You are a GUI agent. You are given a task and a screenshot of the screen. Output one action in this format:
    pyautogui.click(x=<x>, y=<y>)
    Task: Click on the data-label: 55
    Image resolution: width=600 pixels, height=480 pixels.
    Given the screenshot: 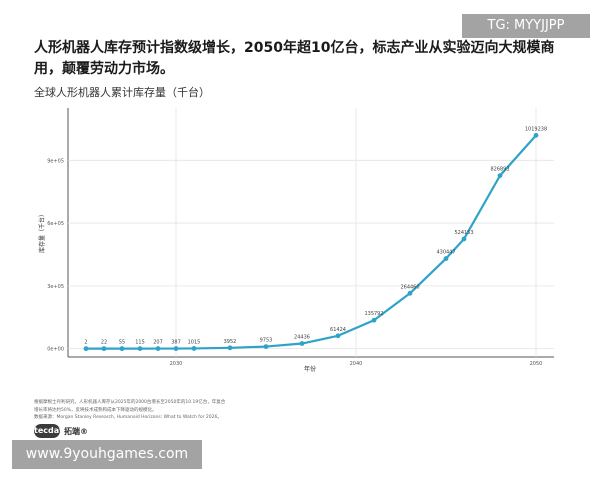 What is the action you would take?
    pyautogui.click(x=122, y=343)
    